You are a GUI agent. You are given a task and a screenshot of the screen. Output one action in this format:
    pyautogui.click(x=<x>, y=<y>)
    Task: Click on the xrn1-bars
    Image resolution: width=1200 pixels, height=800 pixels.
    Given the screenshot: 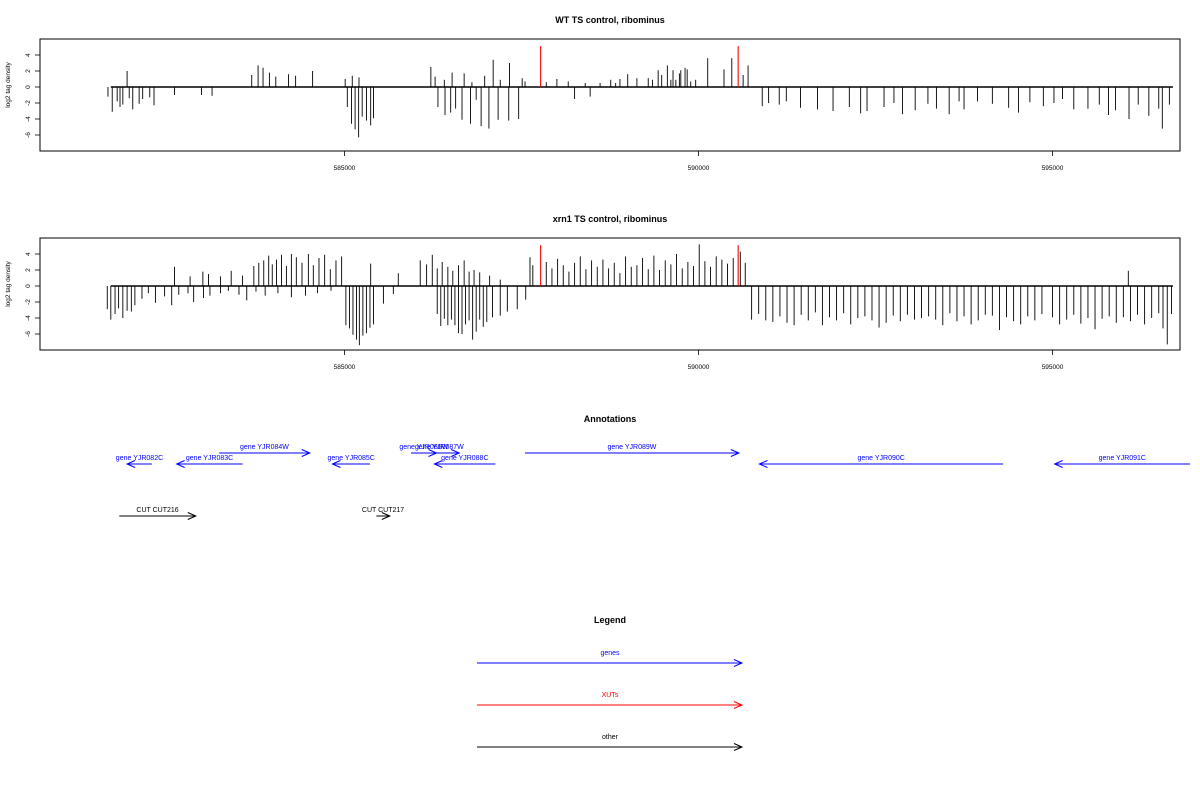 What is the action you would take?
    pyautogui.click(x=639, y=295)
    